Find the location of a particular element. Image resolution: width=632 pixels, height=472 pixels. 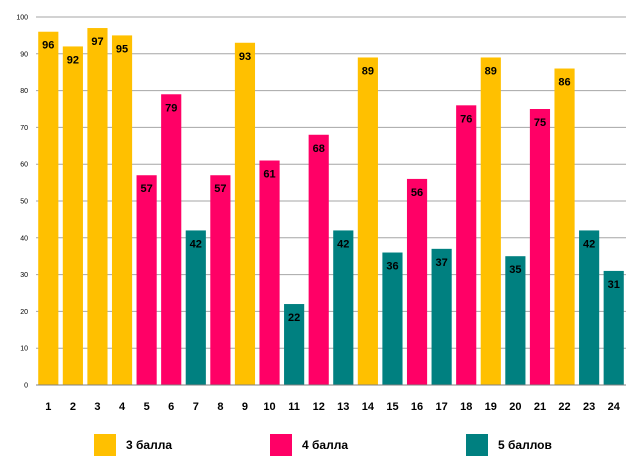

x-tick-label: 5 is located at coordinates (147, 407).